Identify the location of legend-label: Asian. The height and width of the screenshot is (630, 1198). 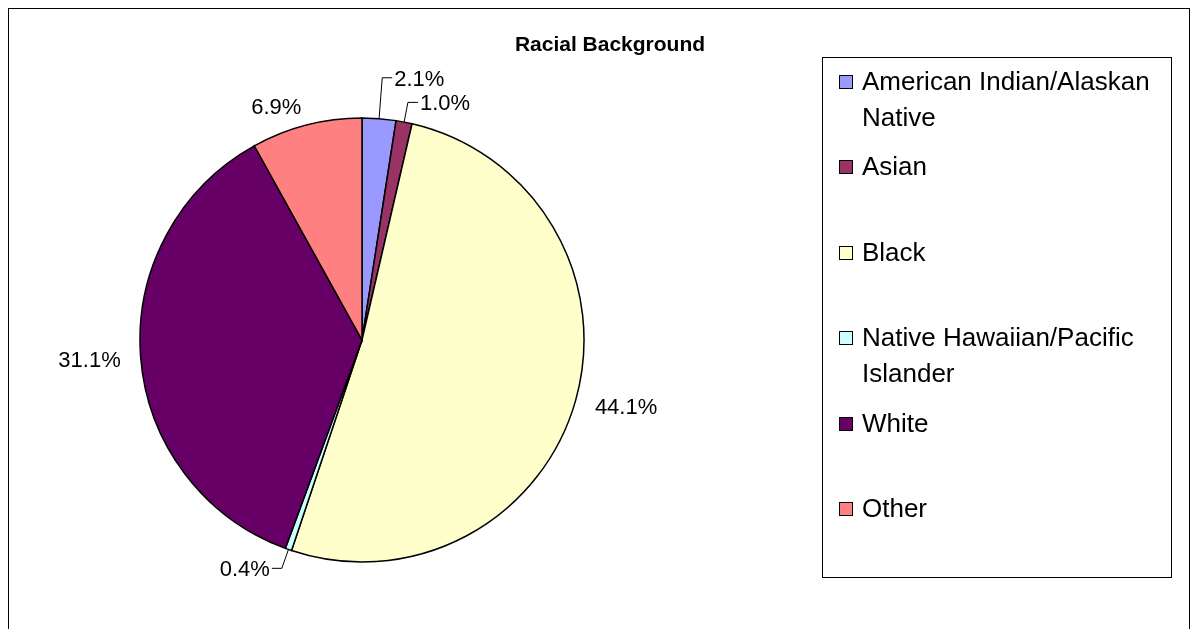
(895, 167).